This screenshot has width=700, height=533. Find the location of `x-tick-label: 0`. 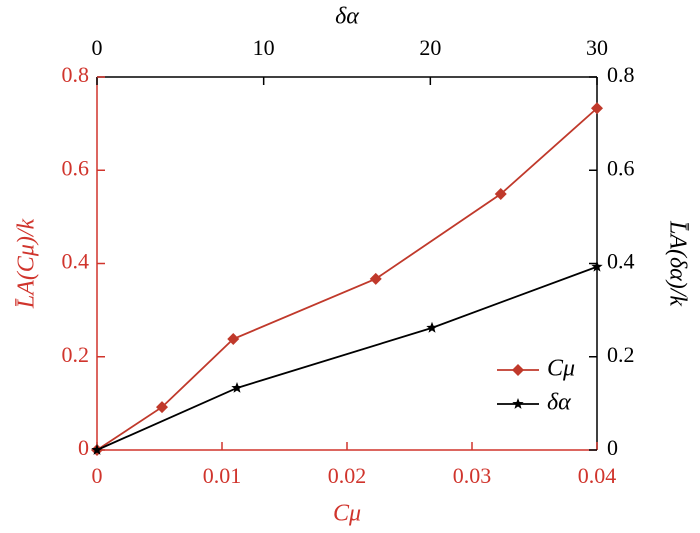

x-tick-label: 0 is located at coordinates (97, 475).